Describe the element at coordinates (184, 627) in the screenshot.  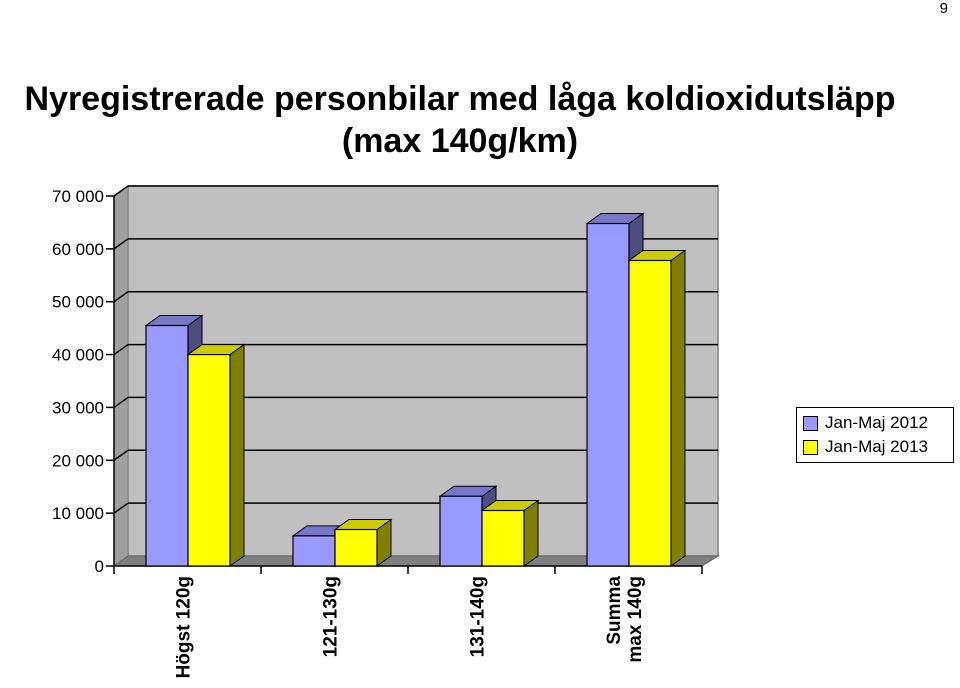
I see `x-category-label-0: Högst 120g` at that location.